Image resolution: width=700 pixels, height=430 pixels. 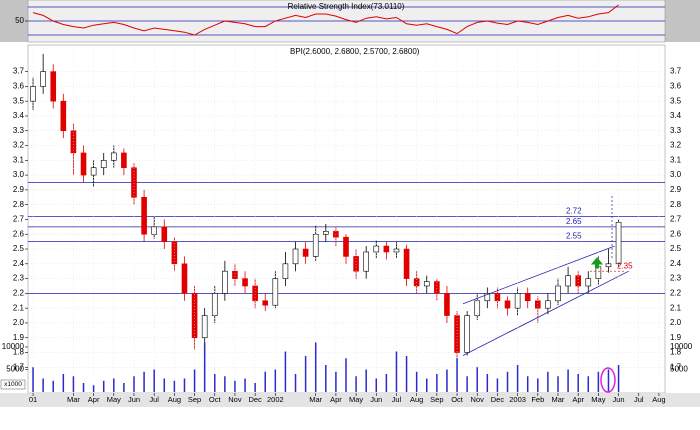 I want to click on y-tick-label-right: 2.4, so click(x=676, y=263).